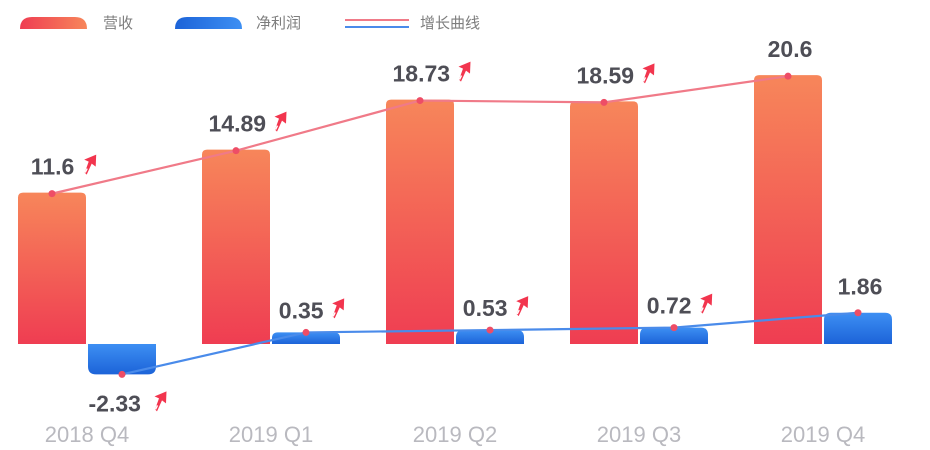 The width and height of the screenshot is (930, 450). I want to click on x-tick-label: 2018 Q4, so click(87, 434).